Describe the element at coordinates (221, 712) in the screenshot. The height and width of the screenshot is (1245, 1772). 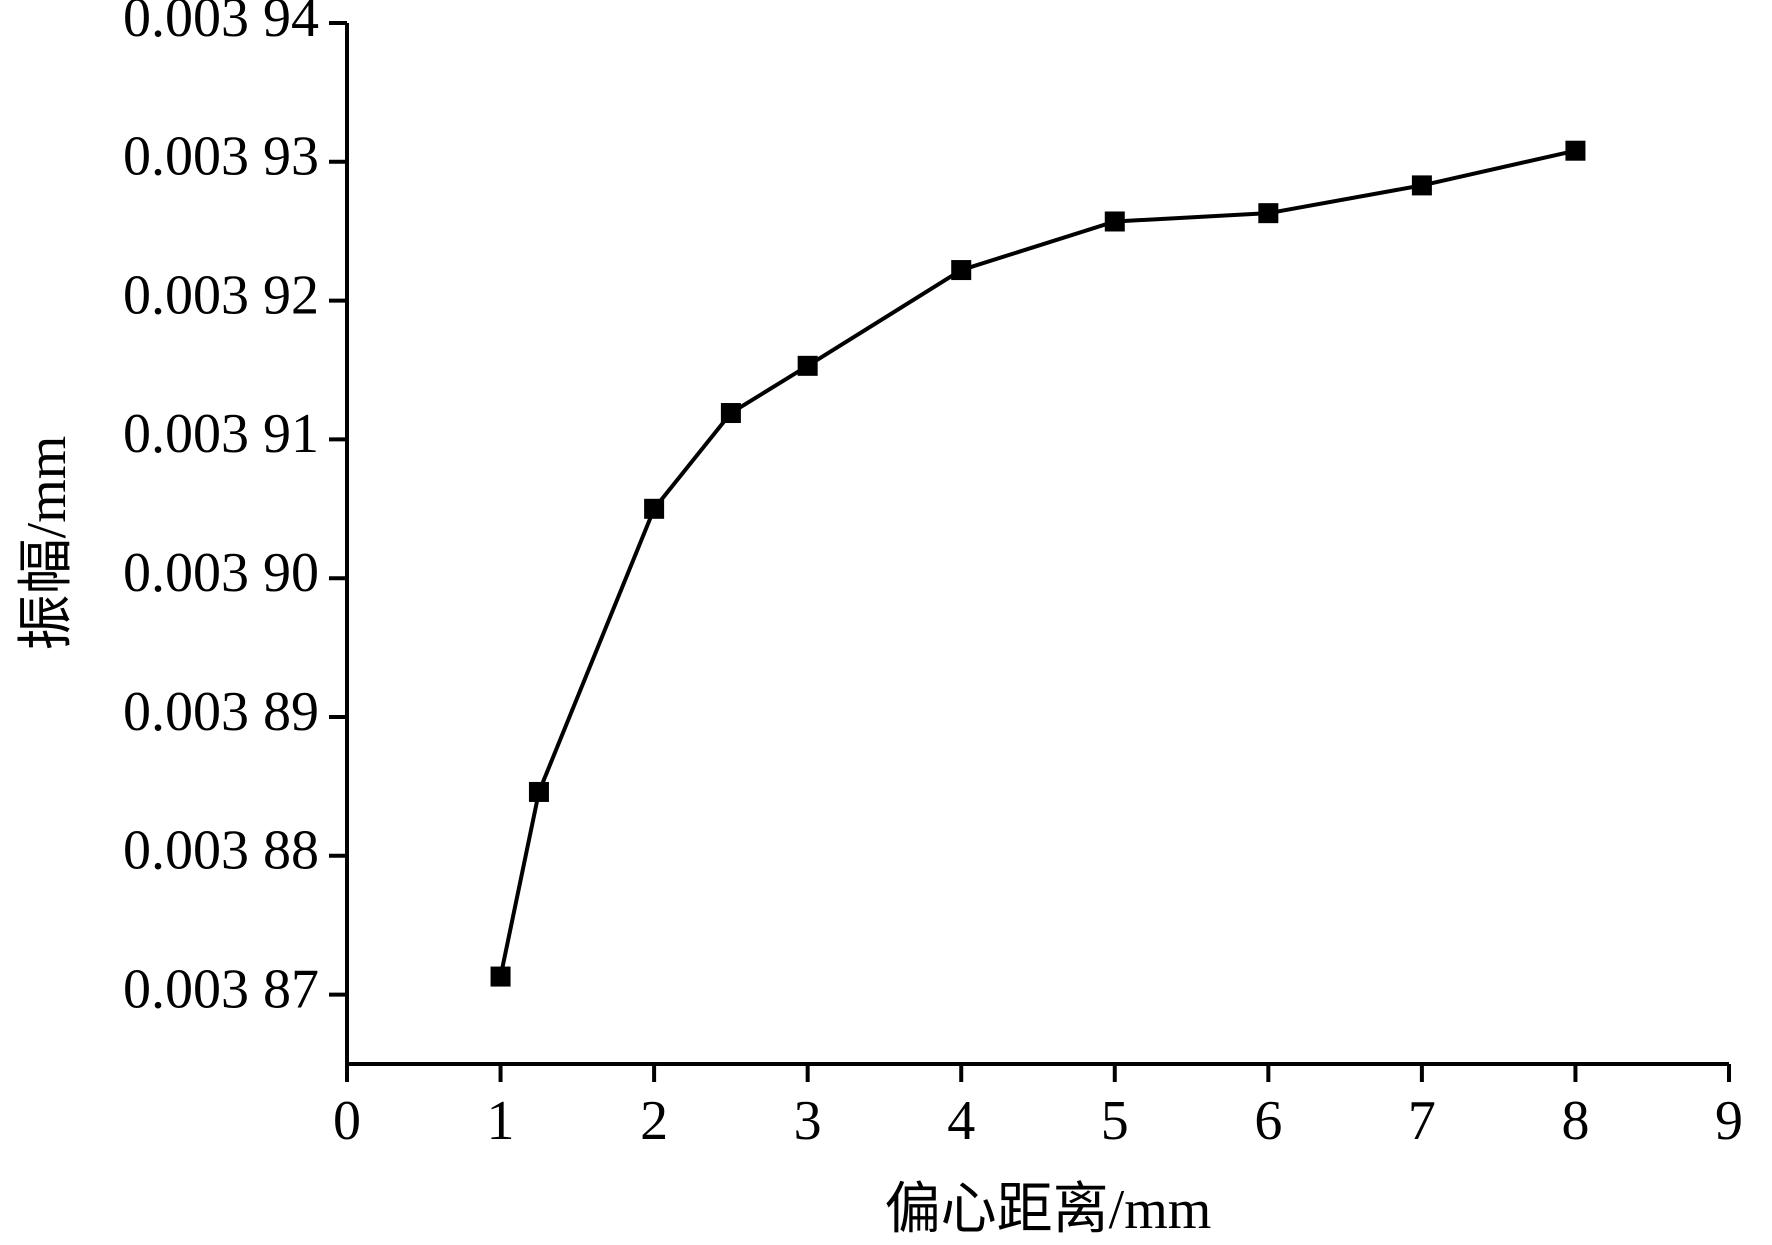
I see `y-tick-label: 0.003 89` at that location.